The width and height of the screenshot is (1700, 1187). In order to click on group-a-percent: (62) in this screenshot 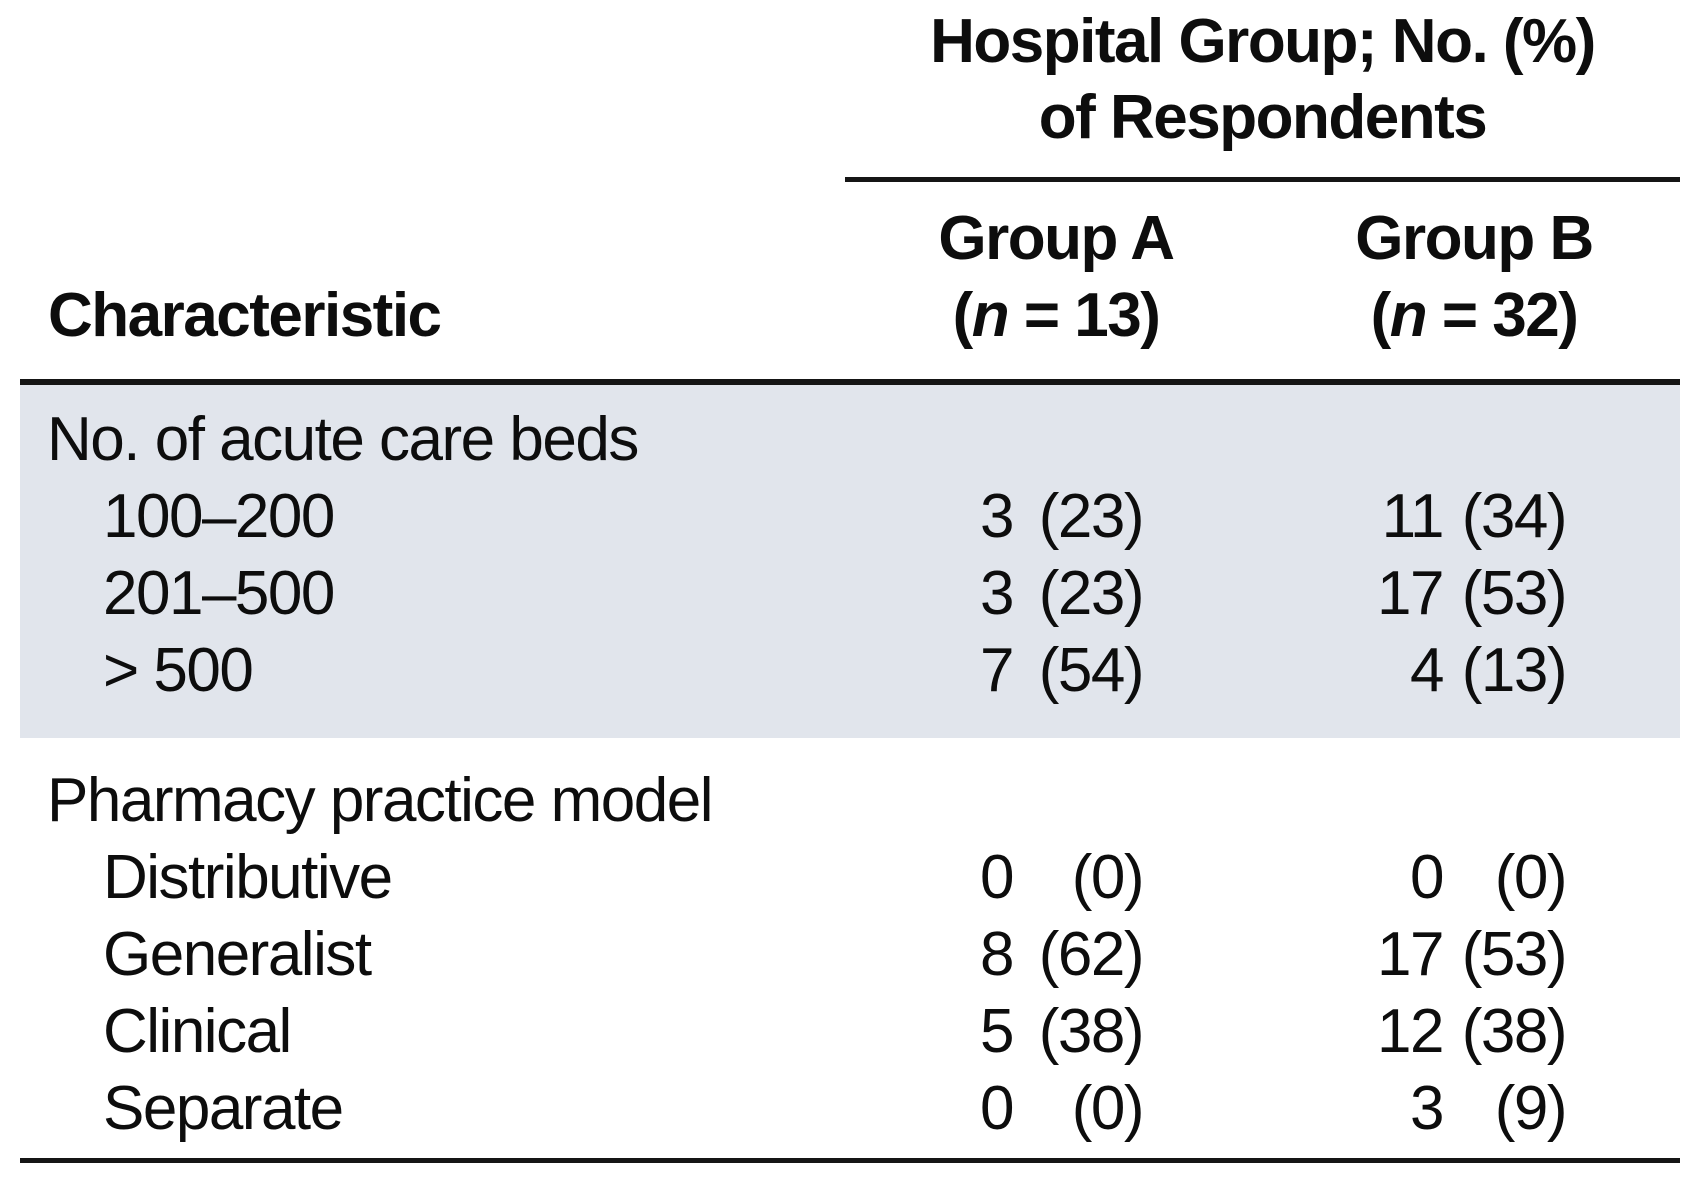, I will do `click(1091, 954)`.